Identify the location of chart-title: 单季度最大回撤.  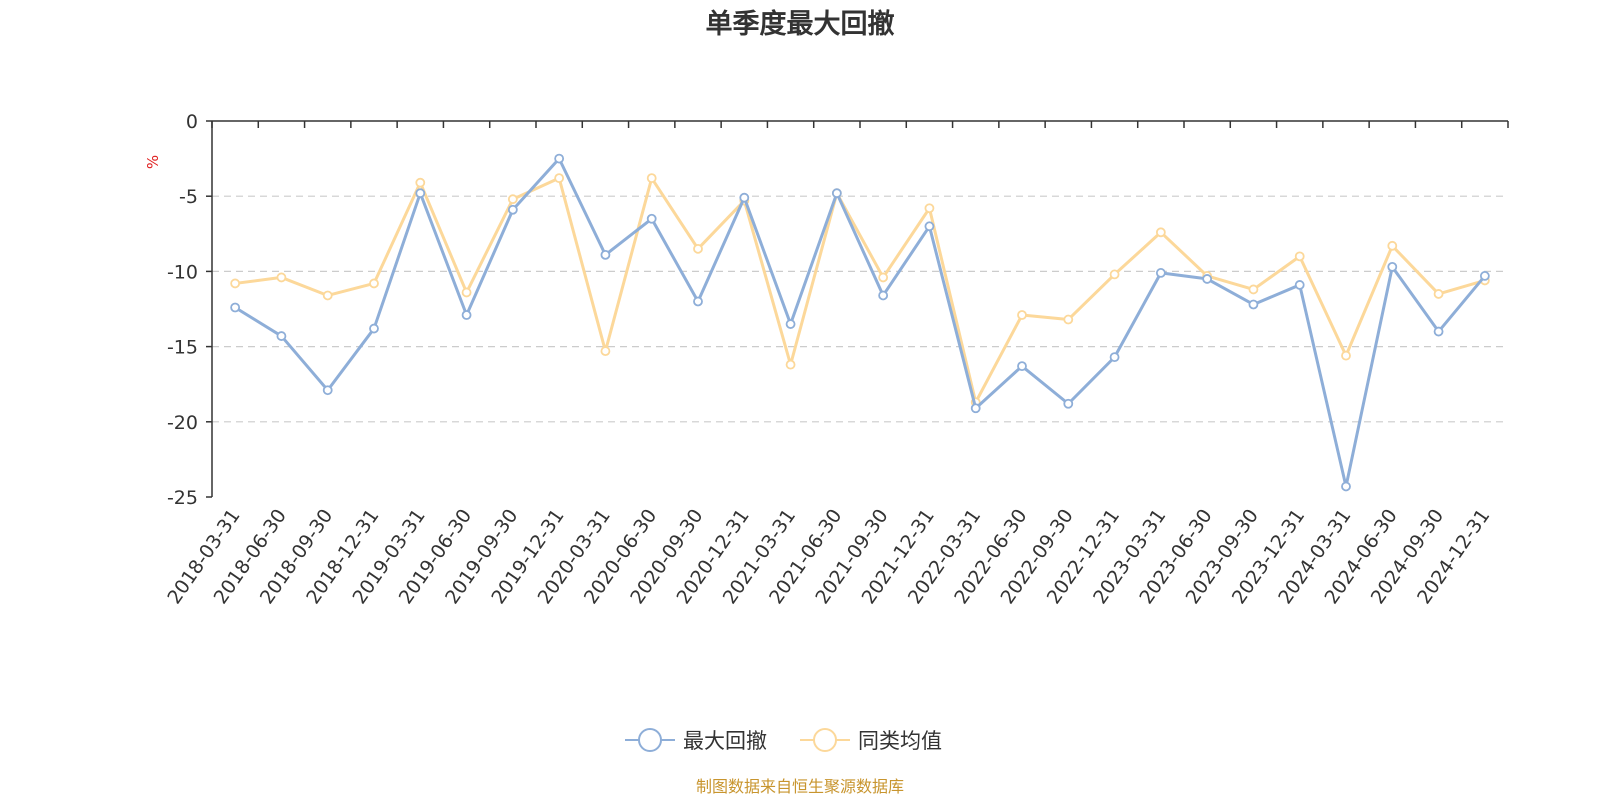
(800, 24).